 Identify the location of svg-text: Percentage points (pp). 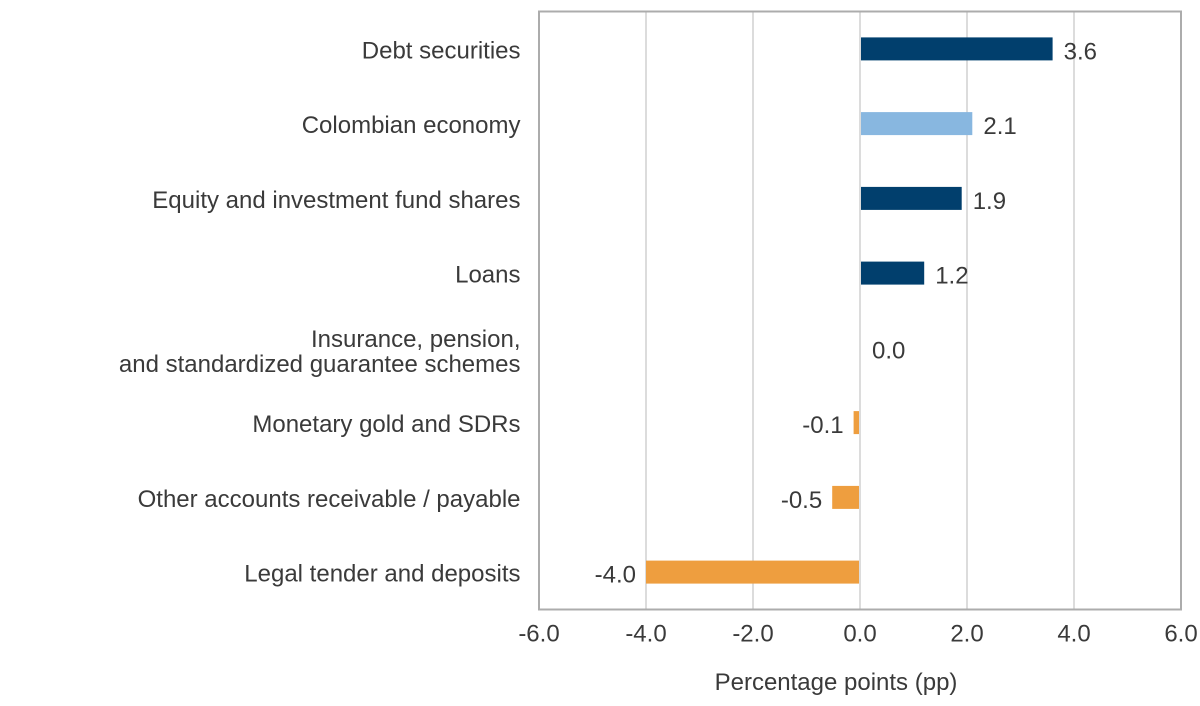
(836, 682).